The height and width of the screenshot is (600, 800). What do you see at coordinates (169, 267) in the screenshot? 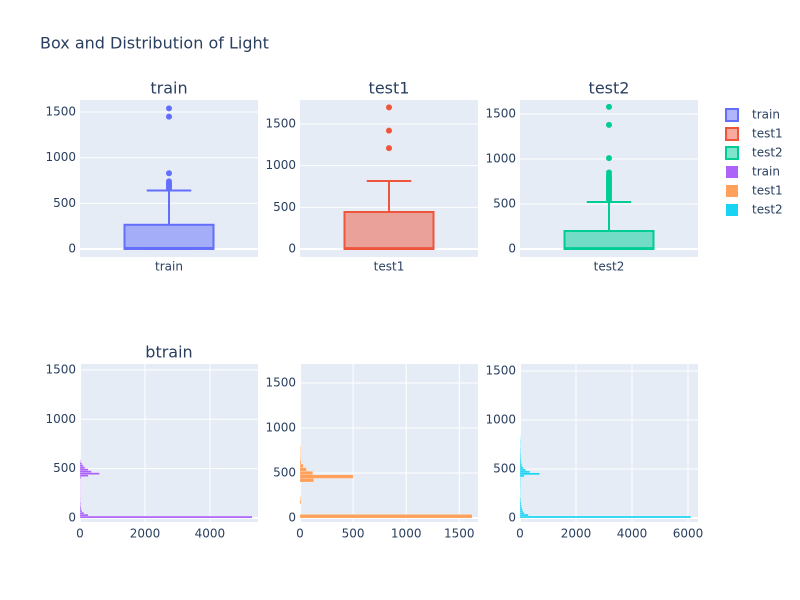
I see `x-tick-label: train` at bounding box center [169, 267].